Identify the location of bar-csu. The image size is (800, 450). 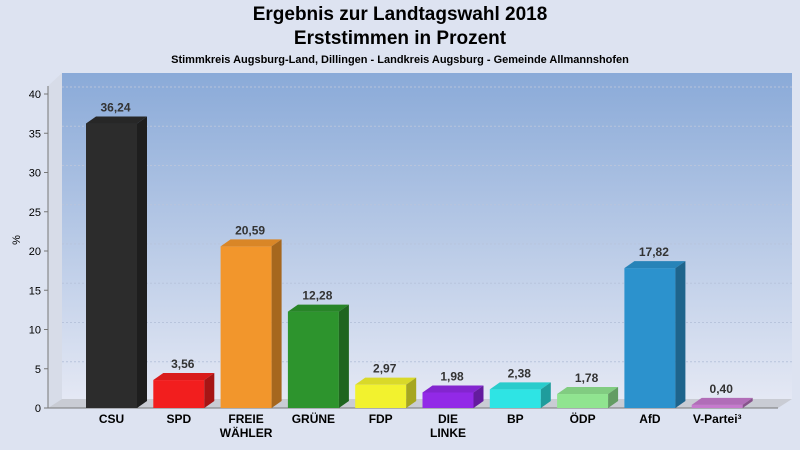
(116, 262).